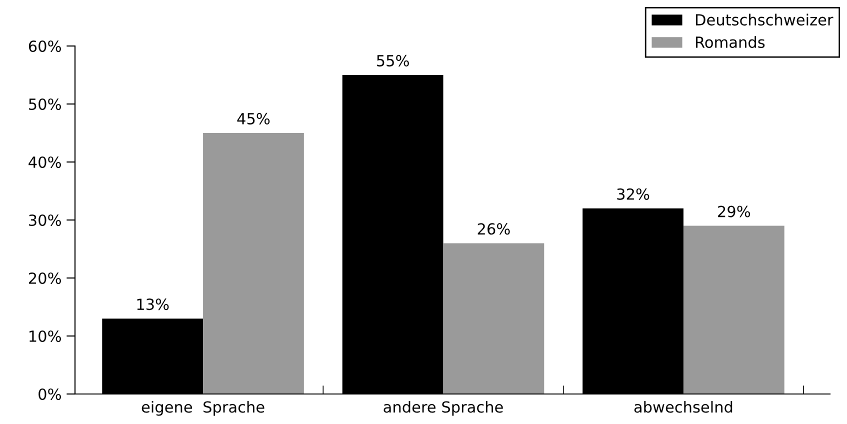  I want to click on y-tick-label: 30%, so click(45, 220).